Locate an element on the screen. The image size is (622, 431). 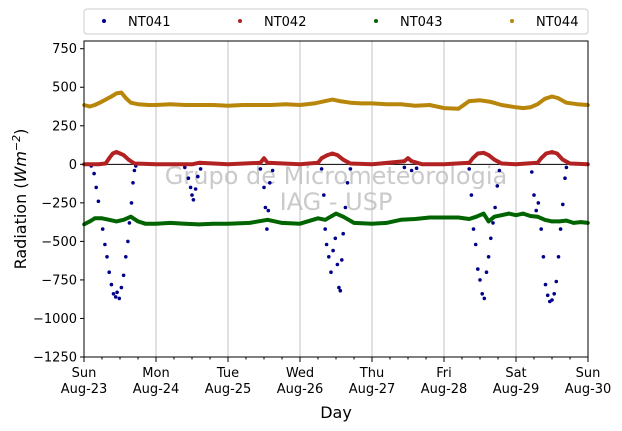
y-tick-label-2: −750 is located at coordinates (59, 280).